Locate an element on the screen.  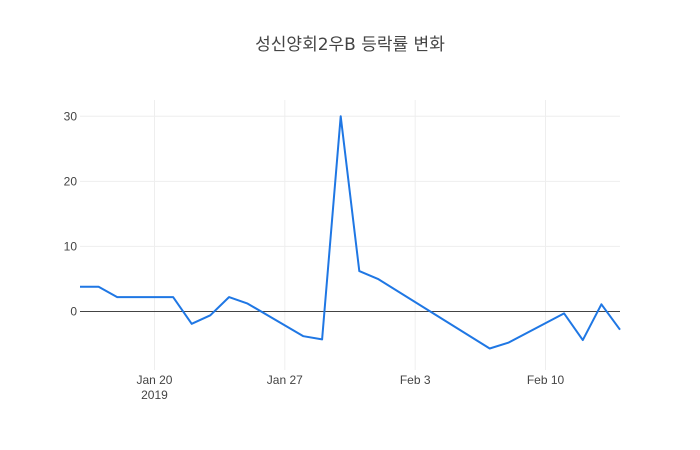
y-tick-label: 0 is located at coordinates (73, 311).